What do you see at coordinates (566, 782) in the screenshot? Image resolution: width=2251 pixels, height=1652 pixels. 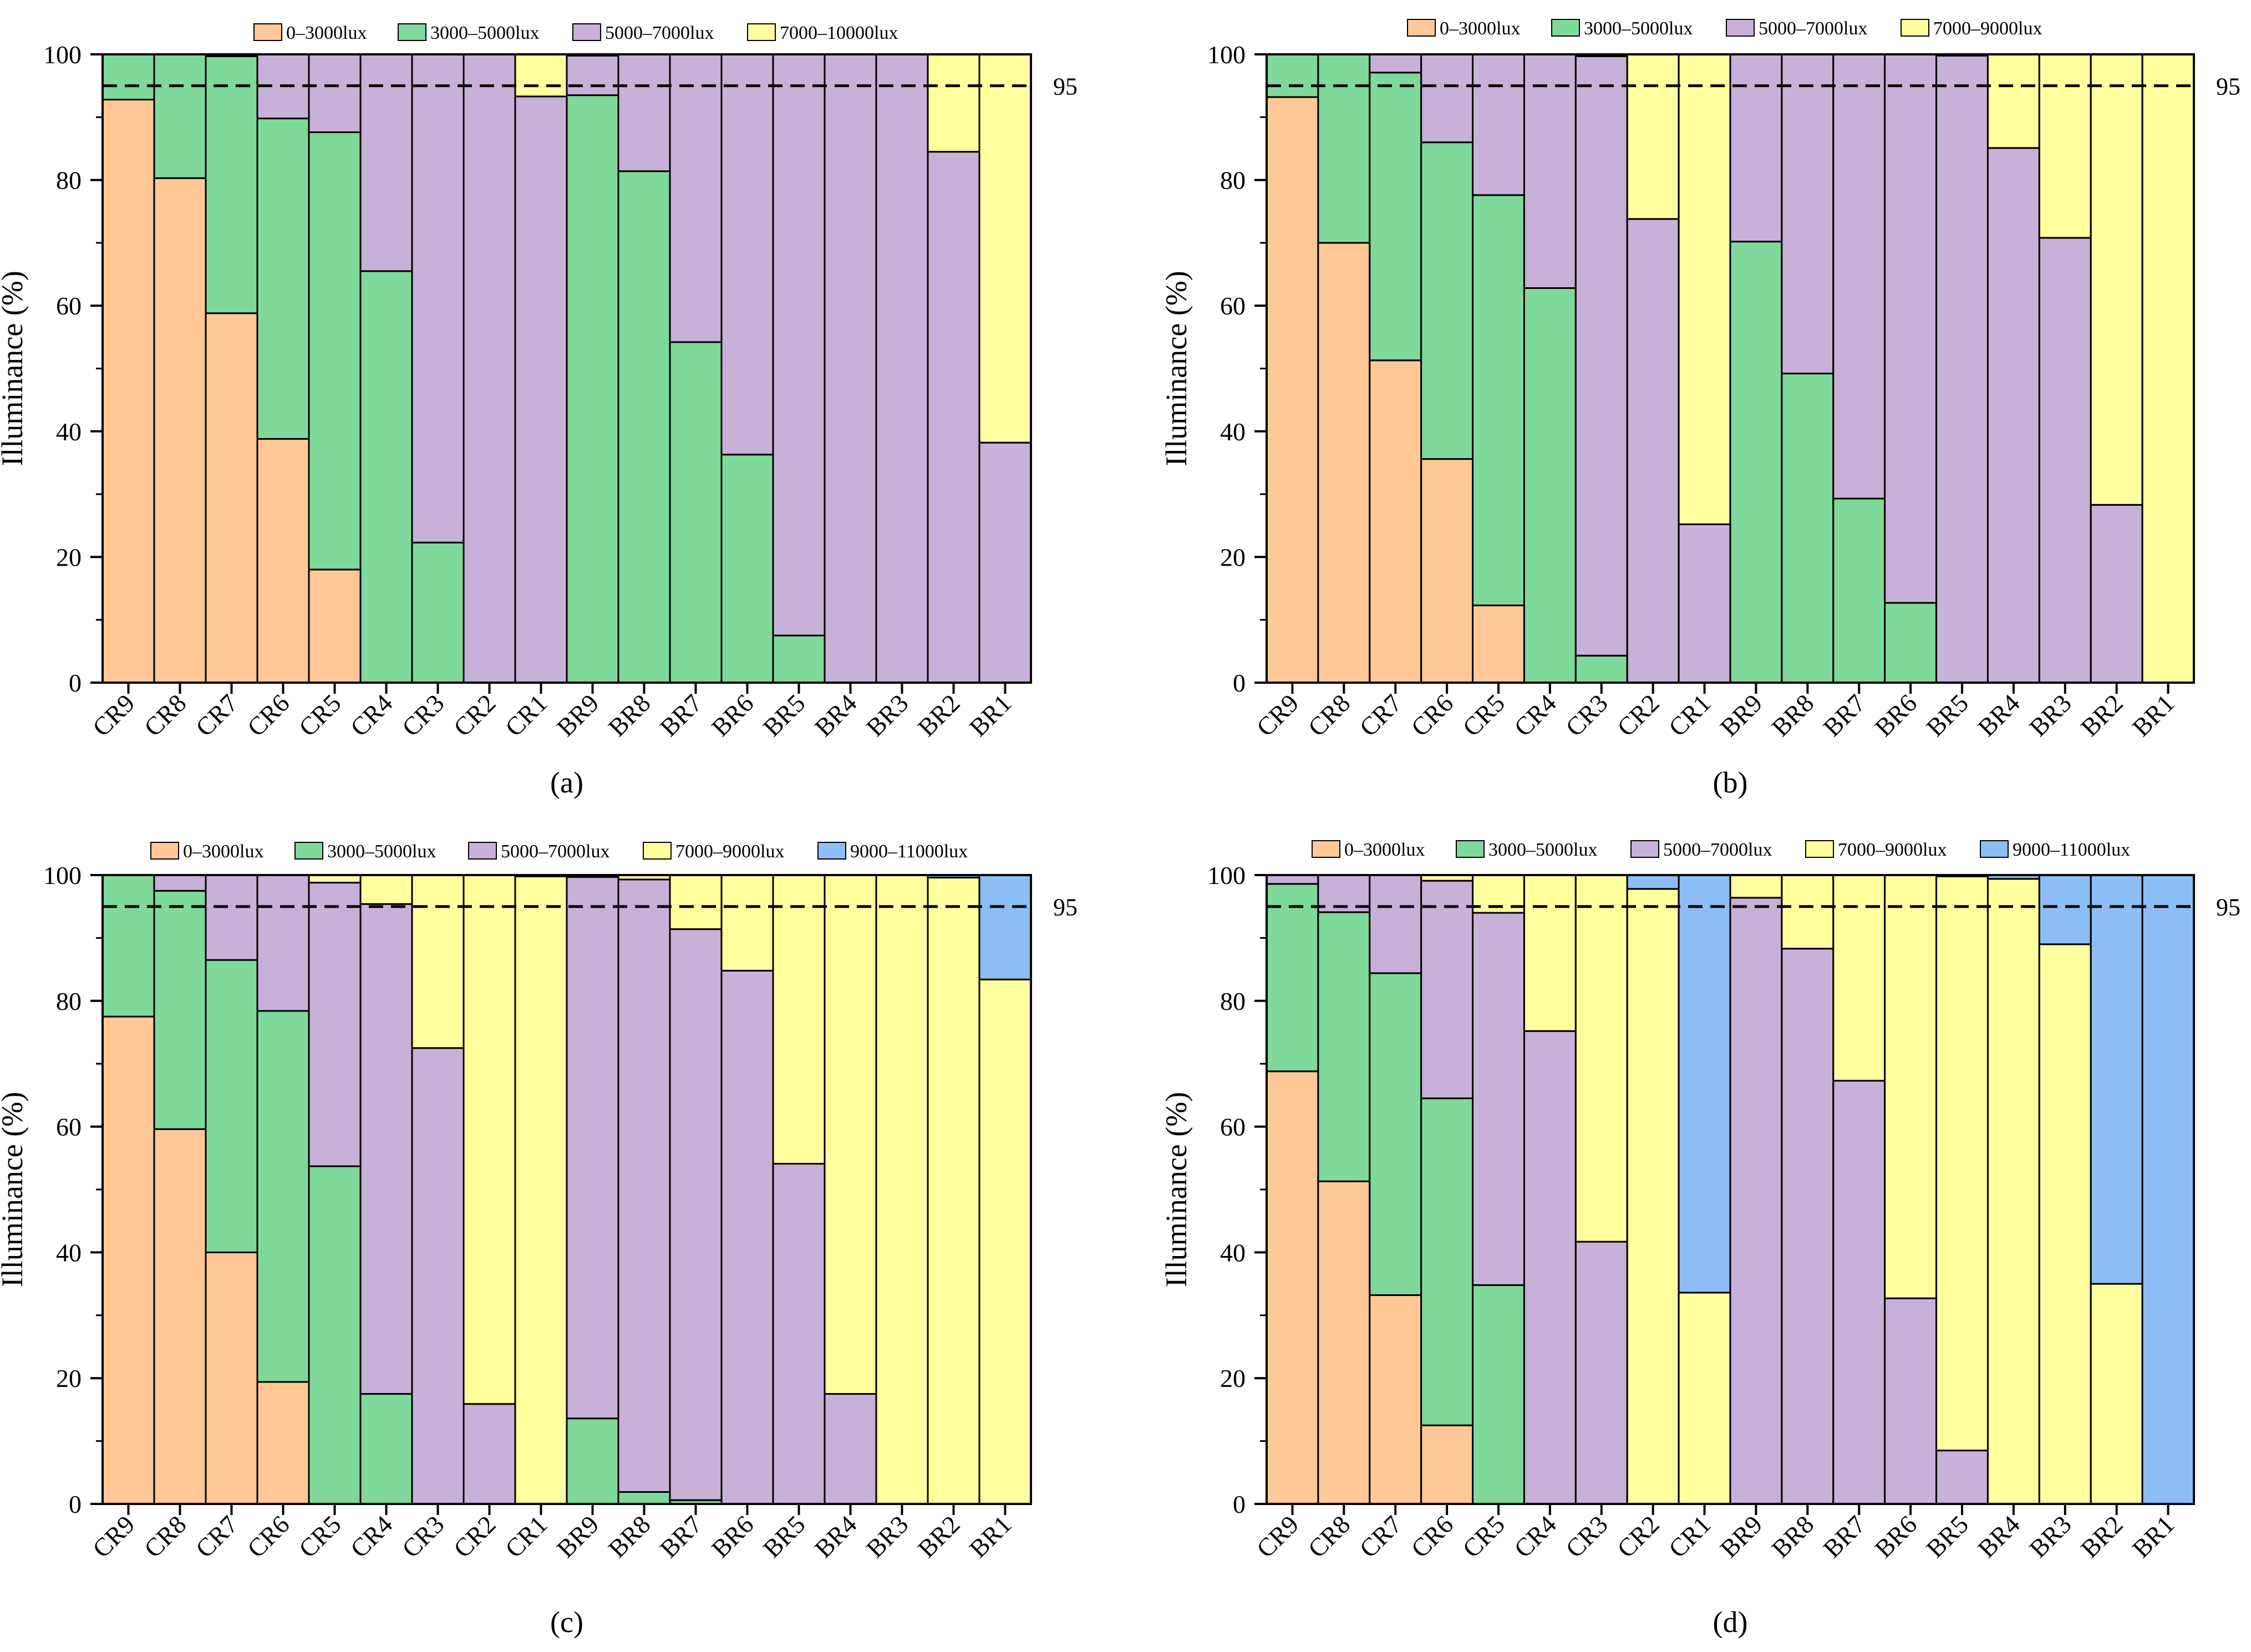 I see `panel-label: (a)` at bounding box center [566, 782].